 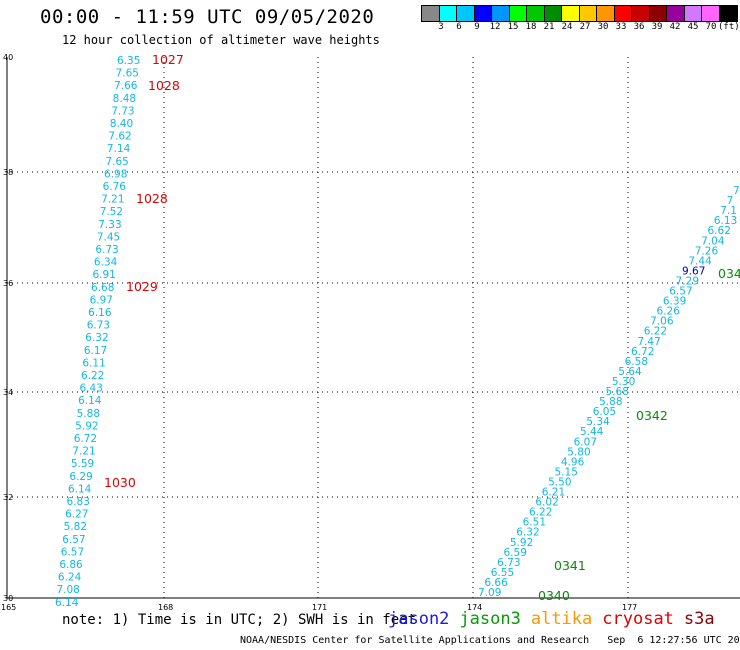 I want to click on latitude-label: 30, so click(x=8, y=598).